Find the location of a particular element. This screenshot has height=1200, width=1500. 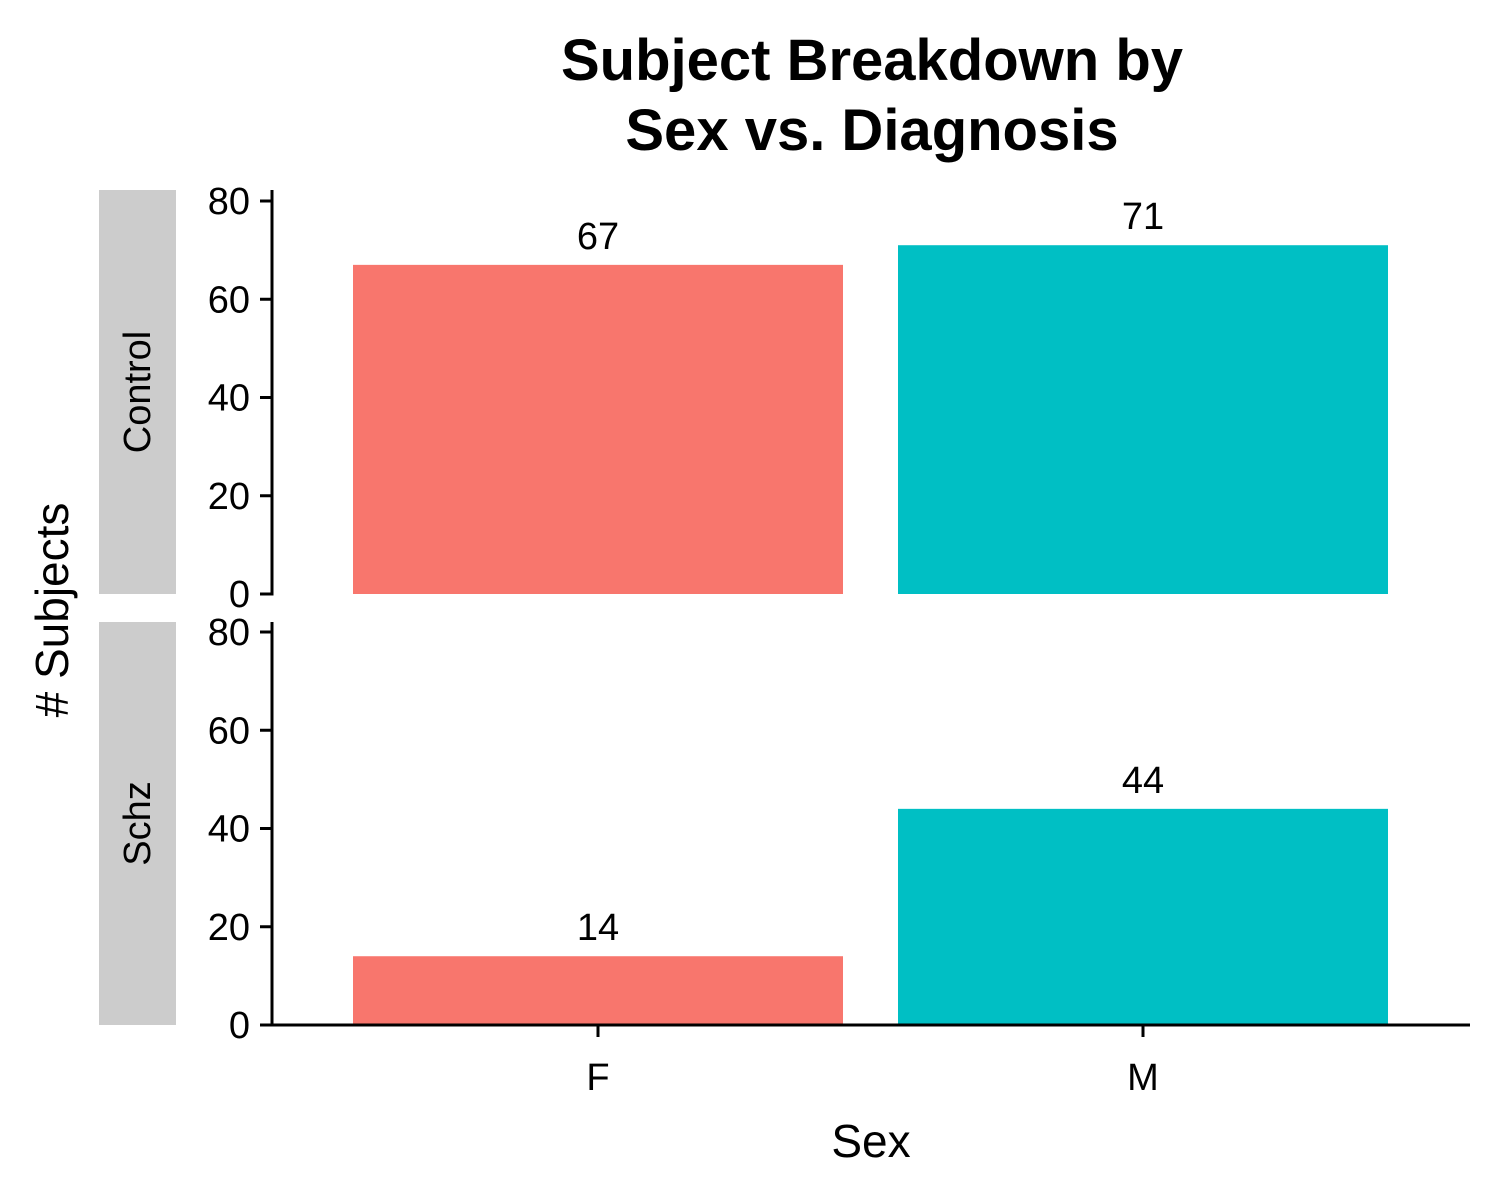

chart-title: Subject Breakdown by Sex vs. Diagnosis is located at coordinates (872, 95).